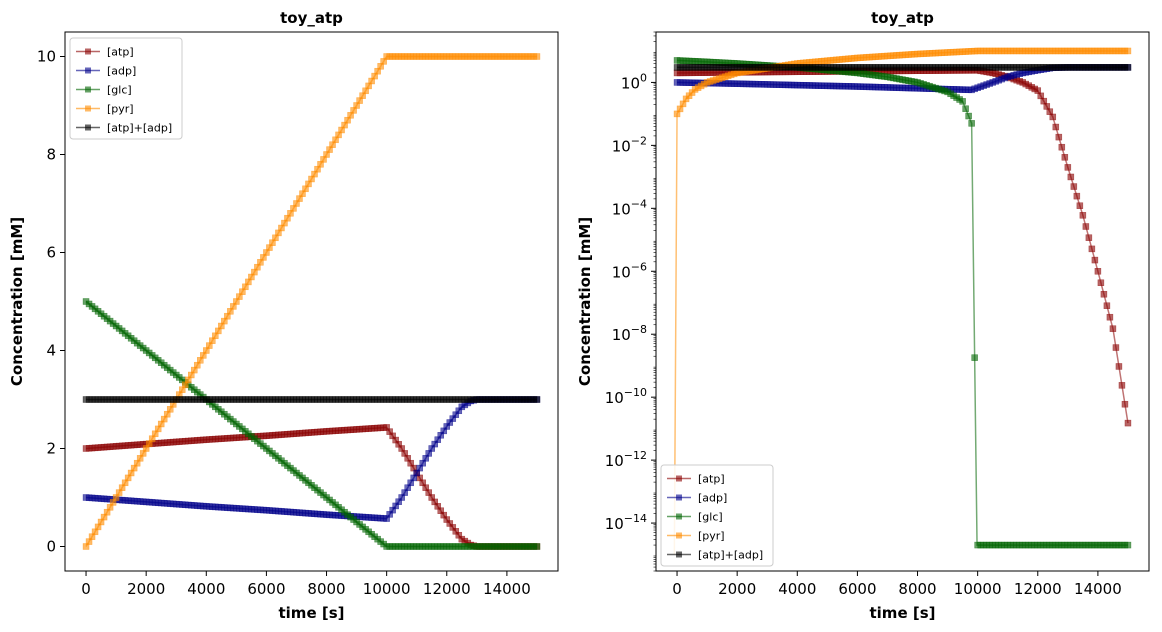 This screenshot has height=632, width=1162. Describe the element at coordinates (629, 270) in the screenshot. I see `y-tick-label: 10⁻⁶` at that location.